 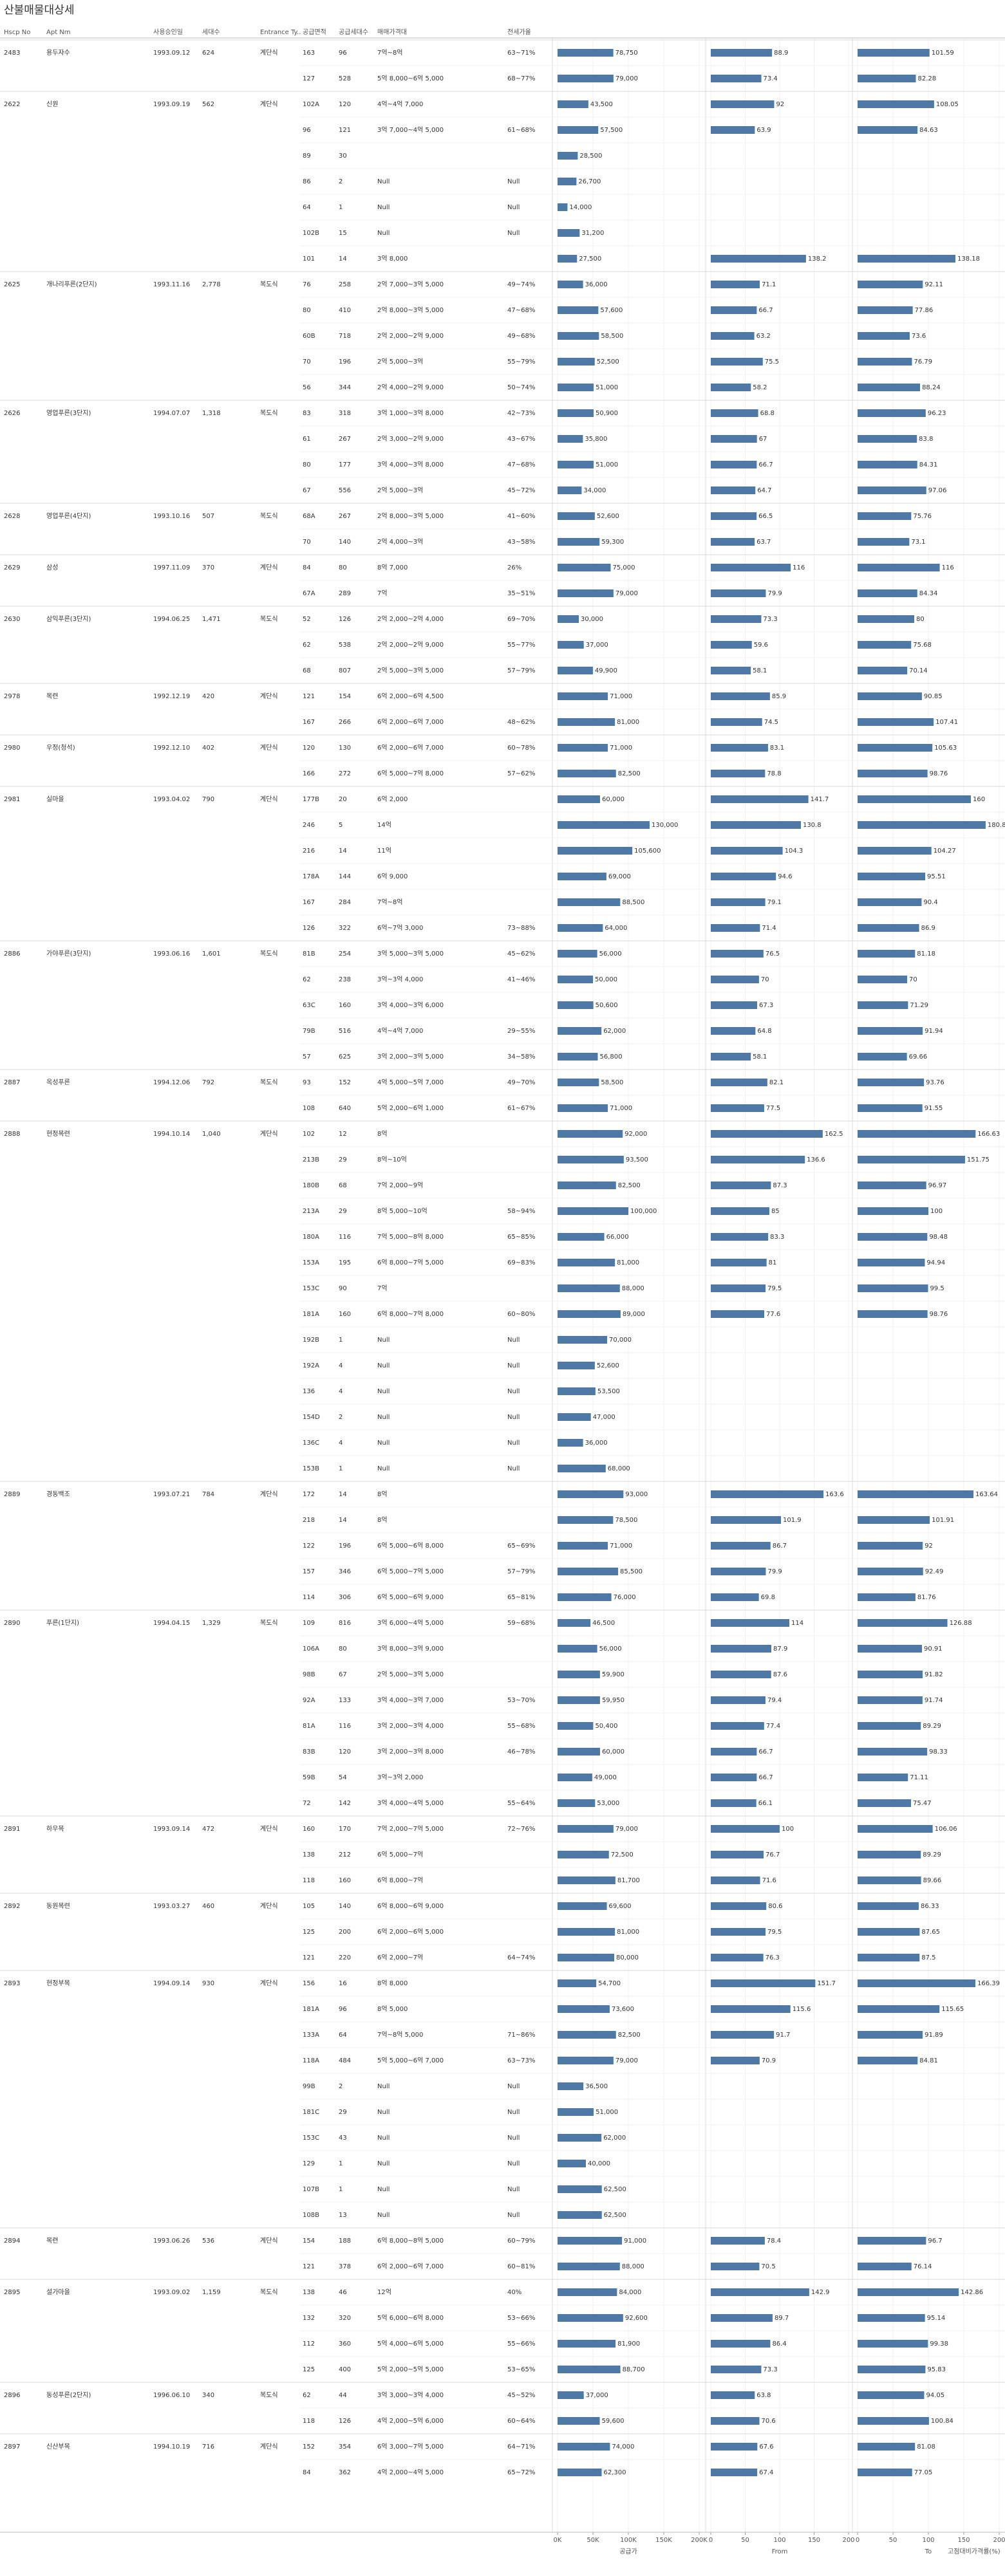 I want to click on ratio-label: 91.89, so click(x=934, y=2035).